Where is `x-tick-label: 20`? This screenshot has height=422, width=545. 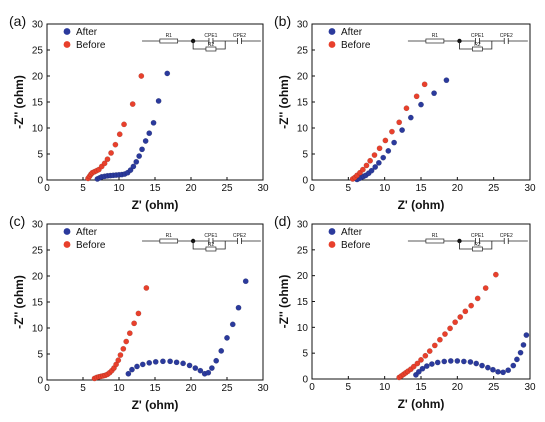
x-tick-label: 20 is located at coordinates (191, 388).